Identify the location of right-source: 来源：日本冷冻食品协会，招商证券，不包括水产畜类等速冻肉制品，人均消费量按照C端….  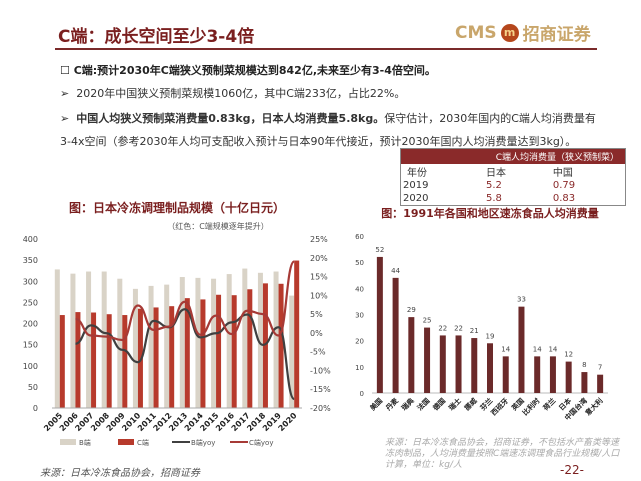
(502, 454).